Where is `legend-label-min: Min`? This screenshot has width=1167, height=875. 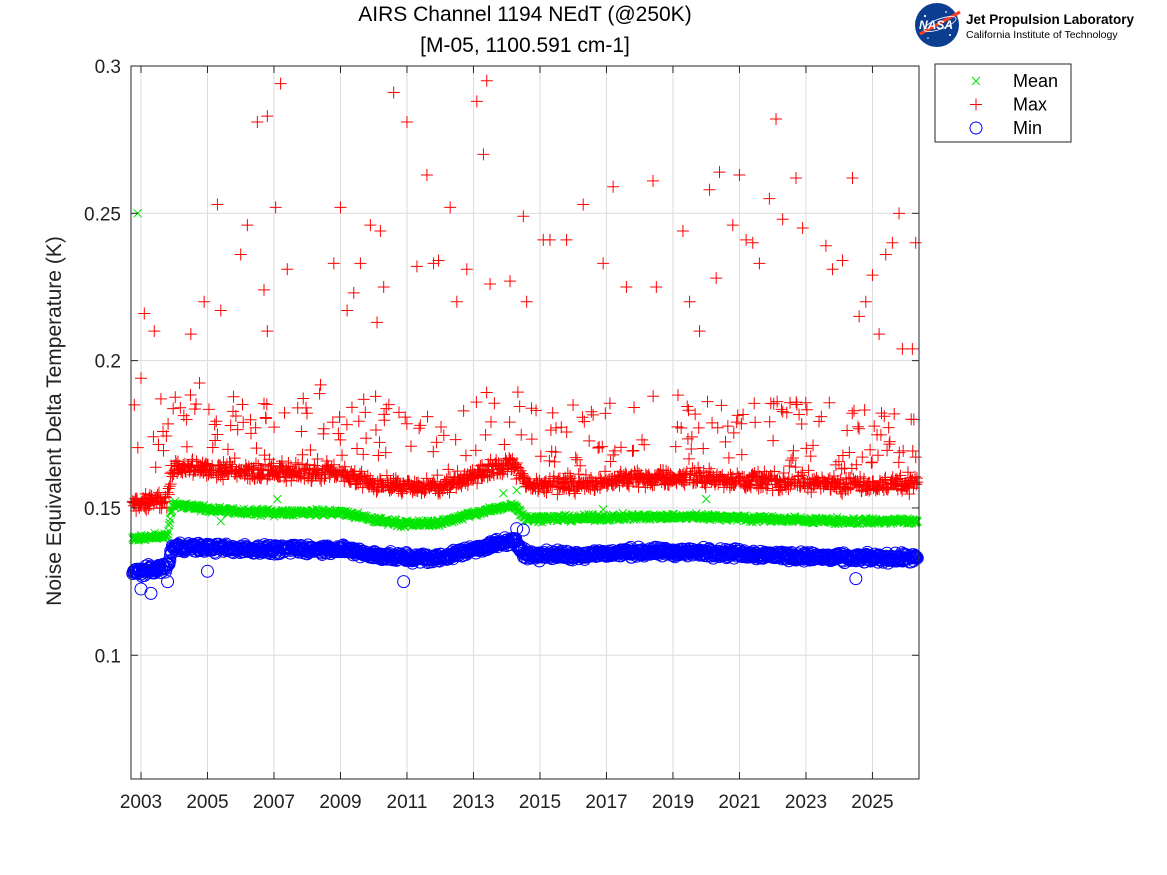 legend-label-min: Min is located at coordinates (1027, 128).